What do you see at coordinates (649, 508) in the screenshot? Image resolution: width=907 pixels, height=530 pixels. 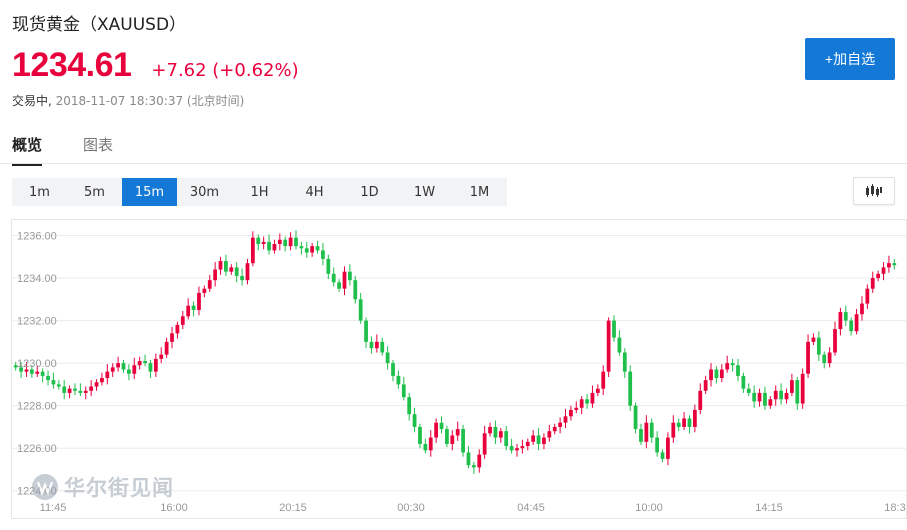 I see `x-tick-label: 10:00` at bounding box center [649, 508].